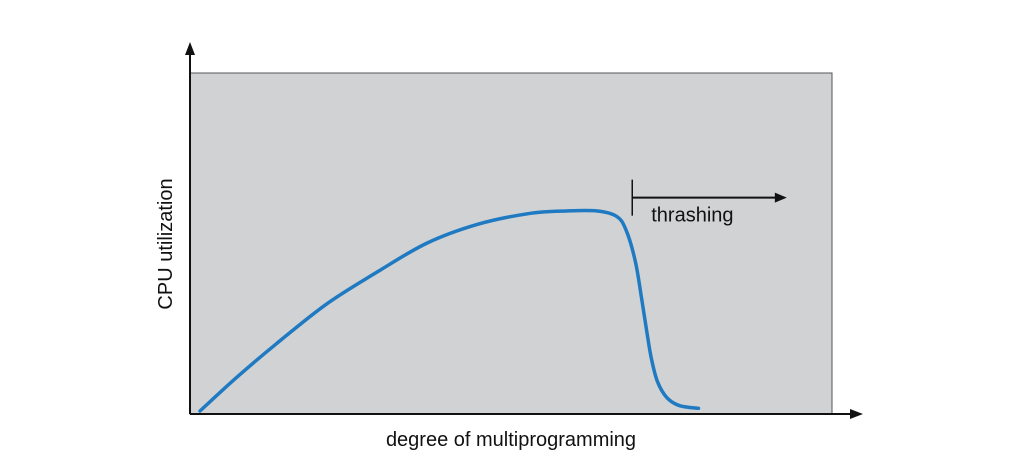  I want to click on thrashing-label: thrashing, so click(692, 216).